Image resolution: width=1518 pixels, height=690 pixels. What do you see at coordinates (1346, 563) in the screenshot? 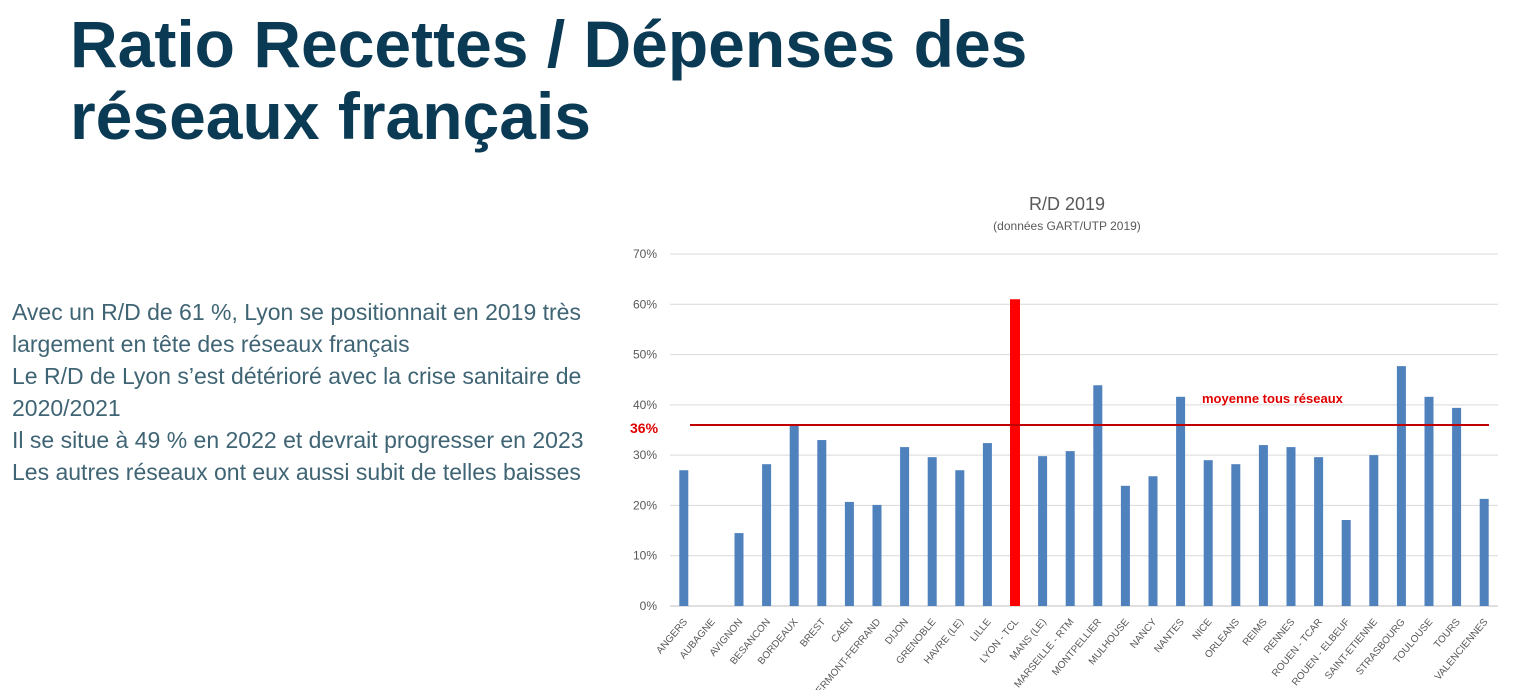
I see `bar-rouen-elbeuf` at bounding box center [1346, 563].